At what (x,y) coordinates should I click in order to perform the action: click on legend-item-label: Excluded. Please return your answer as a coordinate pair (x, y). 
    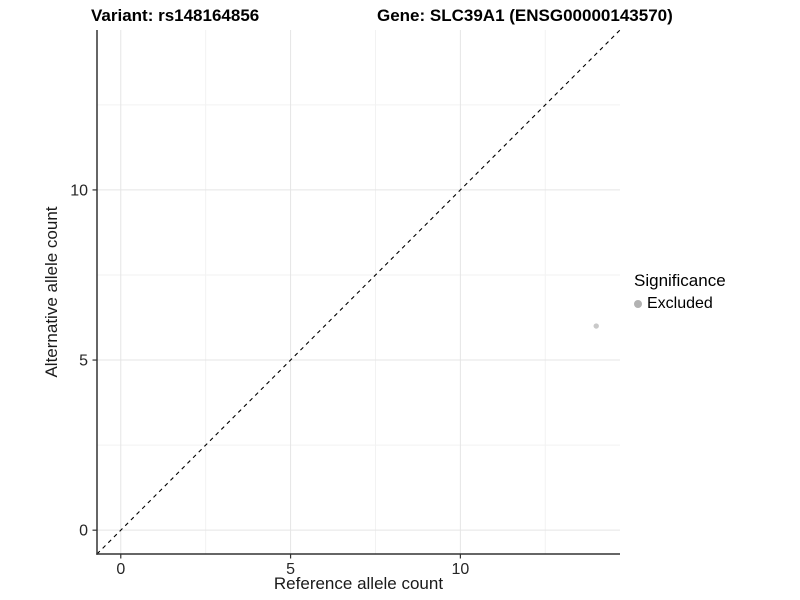
    Looking at the image, I should click on (680, 303).